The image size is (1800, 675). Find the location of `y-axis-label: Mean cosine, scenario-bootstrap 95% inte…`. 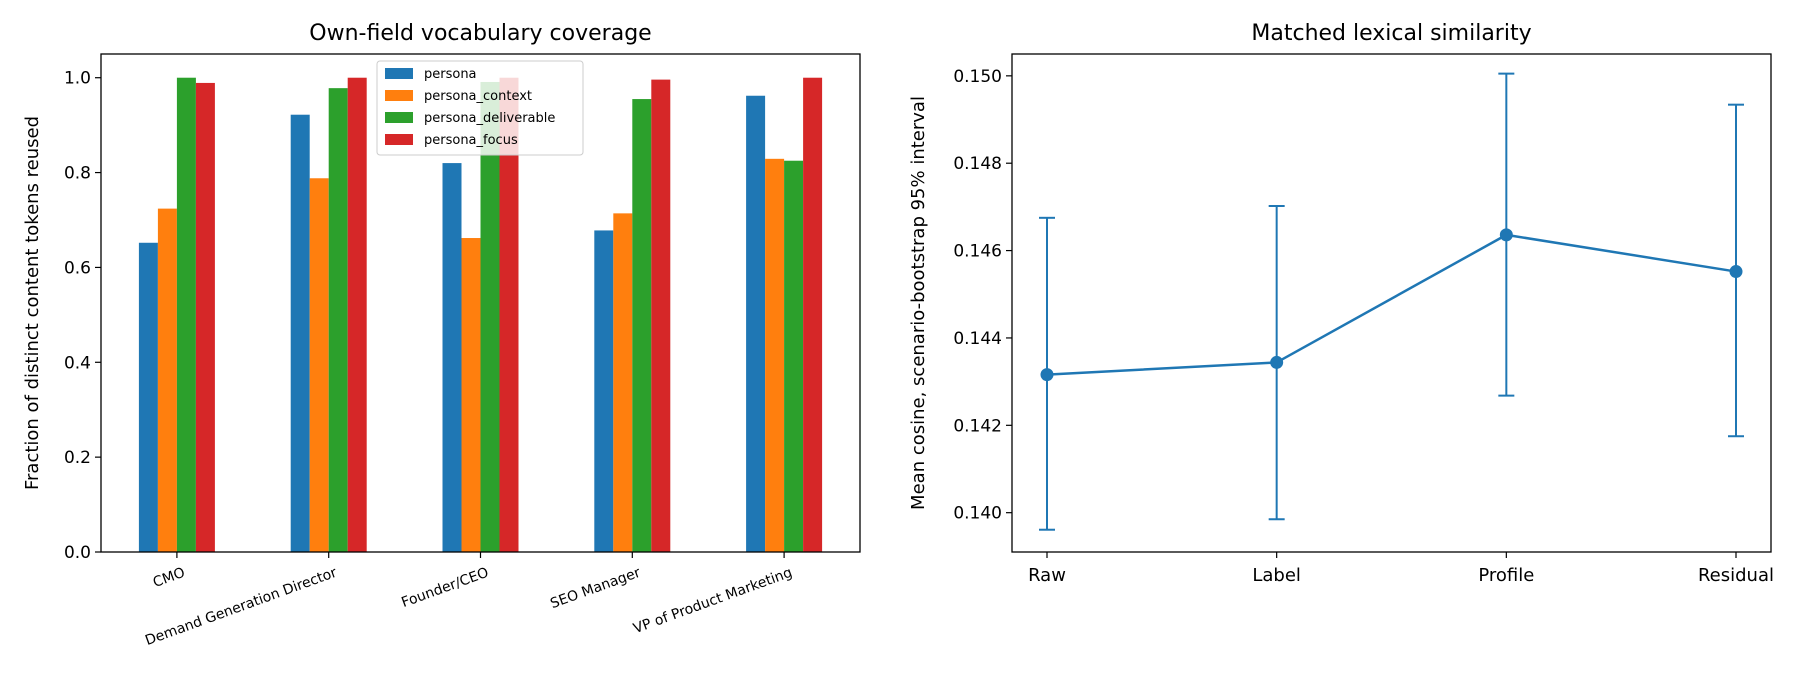

y-axis-label: Mean cosine, scenario-bootstrap 95% inte… is located at coordinates (918, 303).